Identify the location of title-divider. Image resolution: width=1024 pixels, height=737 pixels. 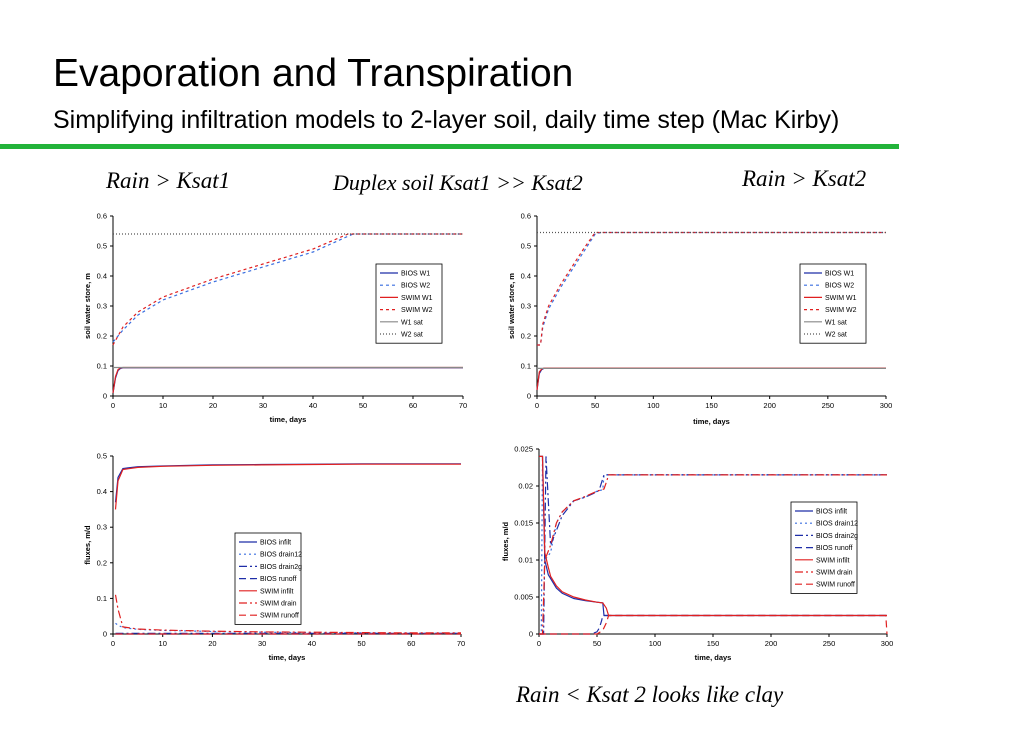
(449, 146).